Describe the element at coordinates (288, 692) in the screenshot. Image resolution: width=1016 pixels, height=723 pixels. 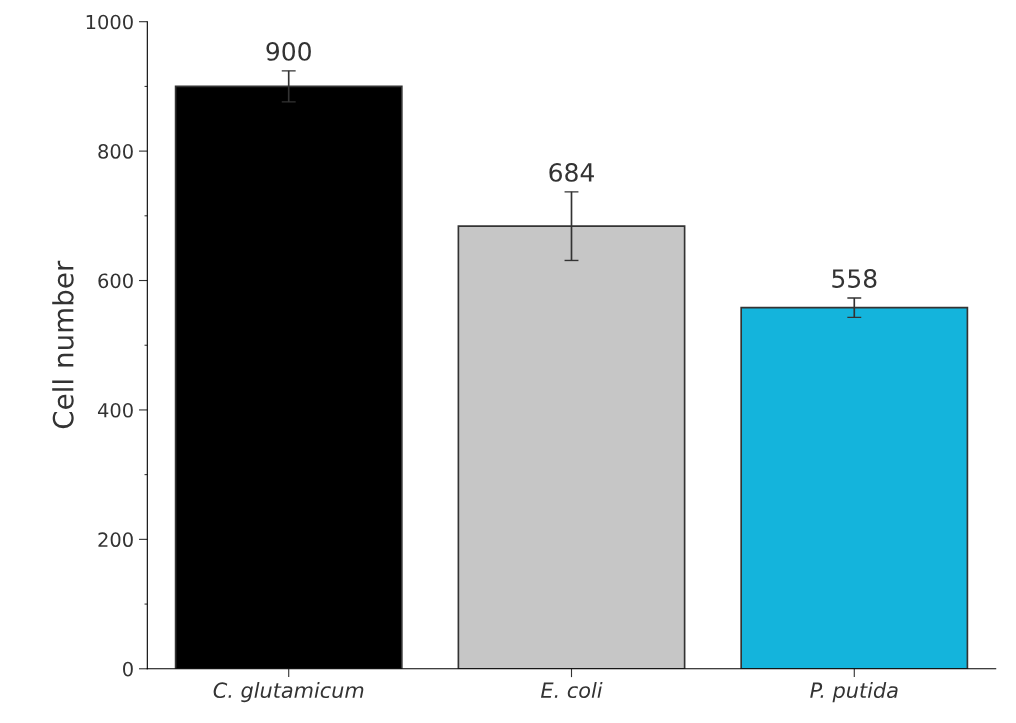
I see `x-tick-label: C. glutamicum` at that location.